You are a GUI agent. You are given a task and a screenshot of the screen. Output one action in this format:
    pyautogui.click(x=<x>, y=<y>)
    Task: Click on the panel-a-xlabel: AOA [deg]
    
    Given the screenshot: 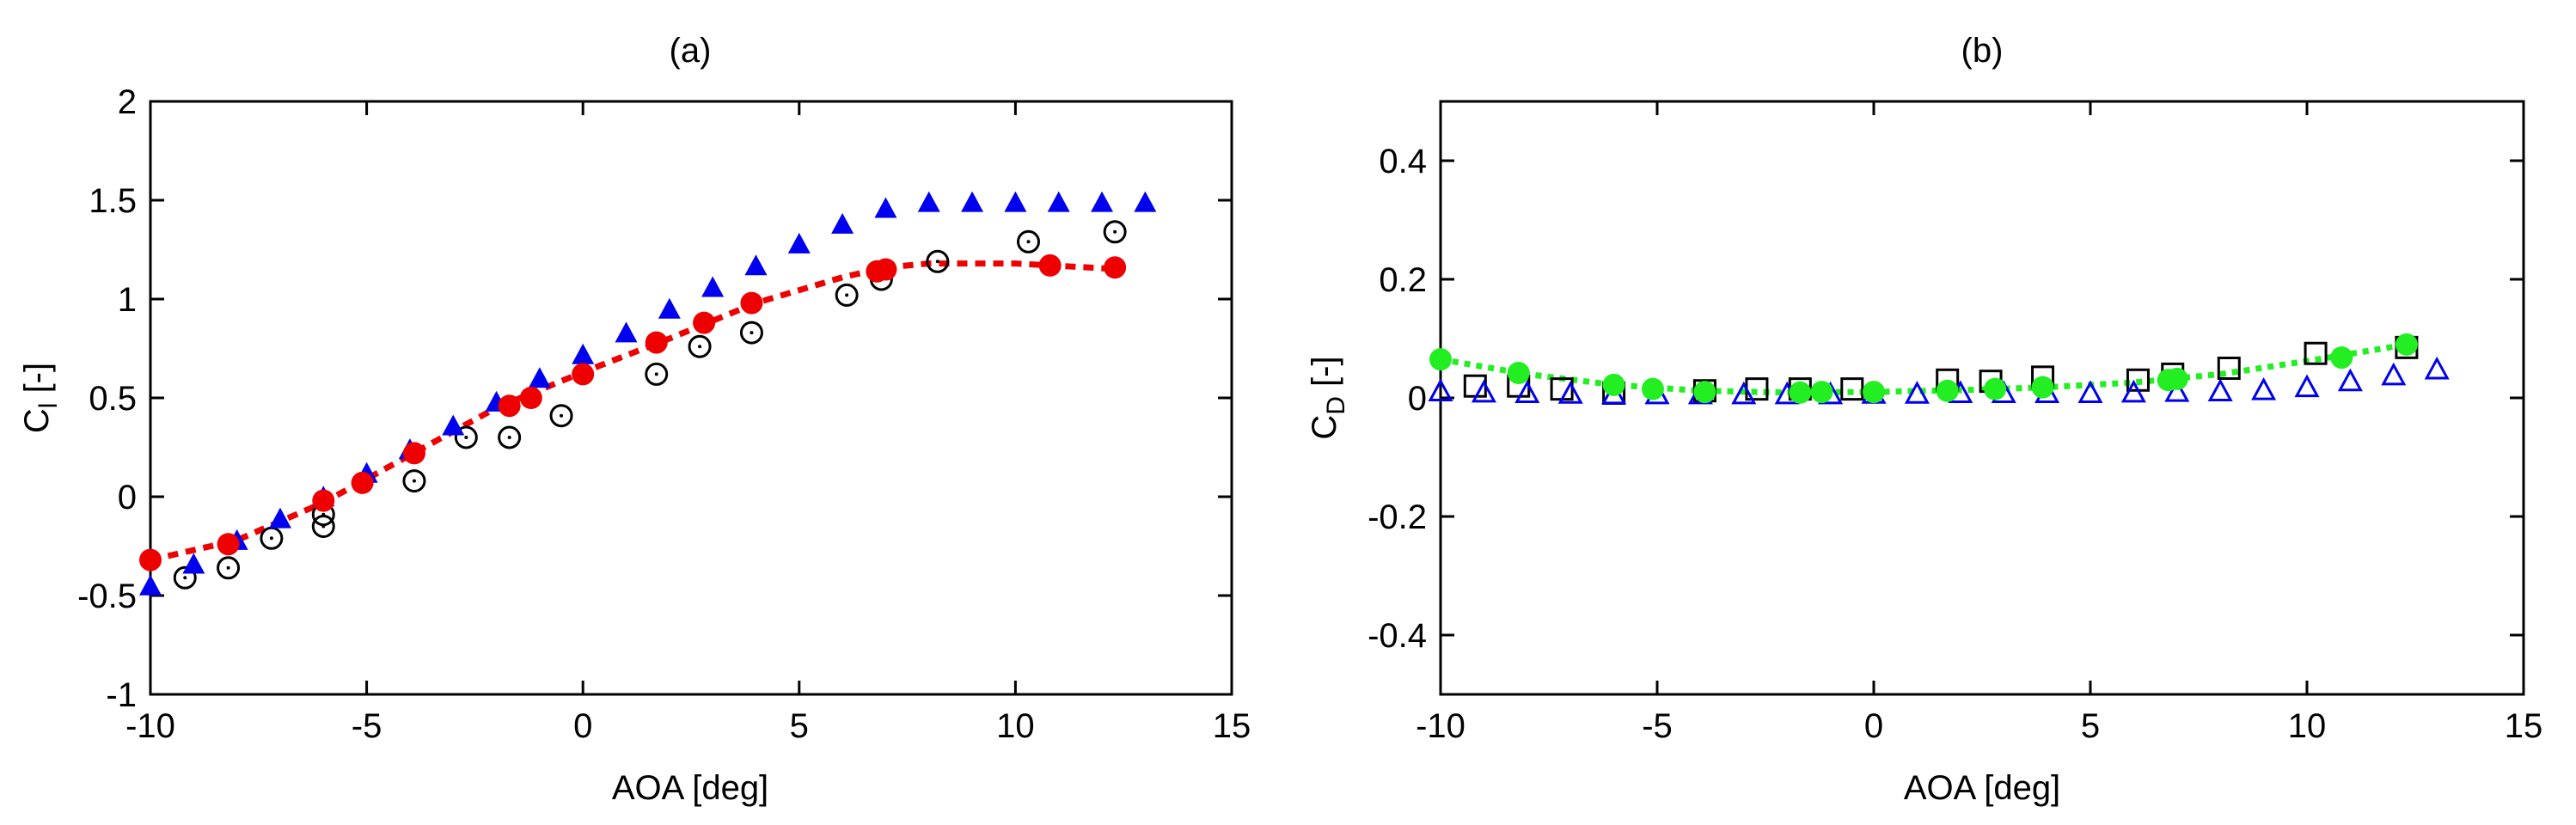 What is the action you would take?
    pyautogui.click(x=690, y=788)
    